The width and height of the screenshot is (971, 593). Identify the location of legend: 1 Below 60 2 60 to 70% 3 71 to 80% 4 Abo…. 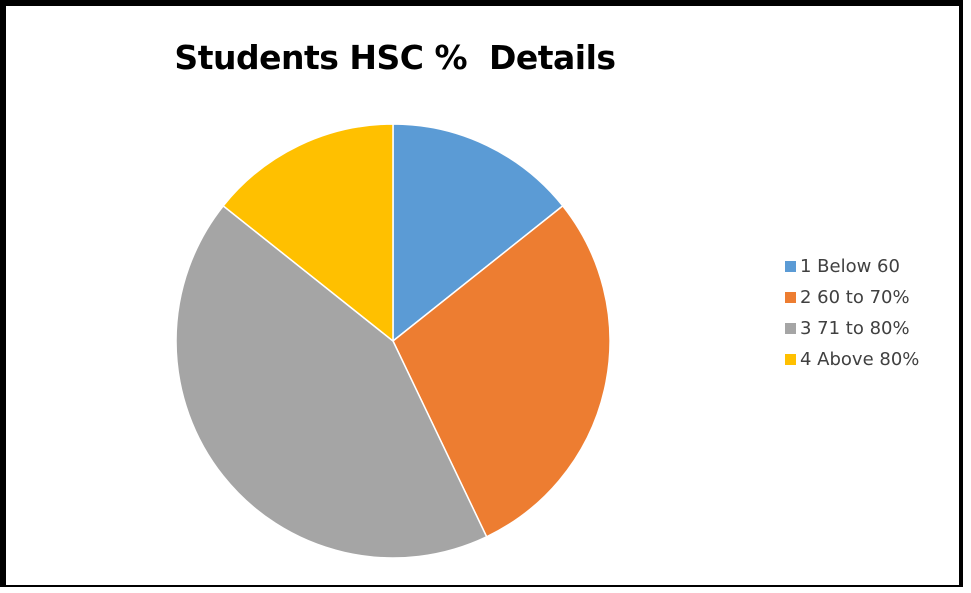
(852, 317).